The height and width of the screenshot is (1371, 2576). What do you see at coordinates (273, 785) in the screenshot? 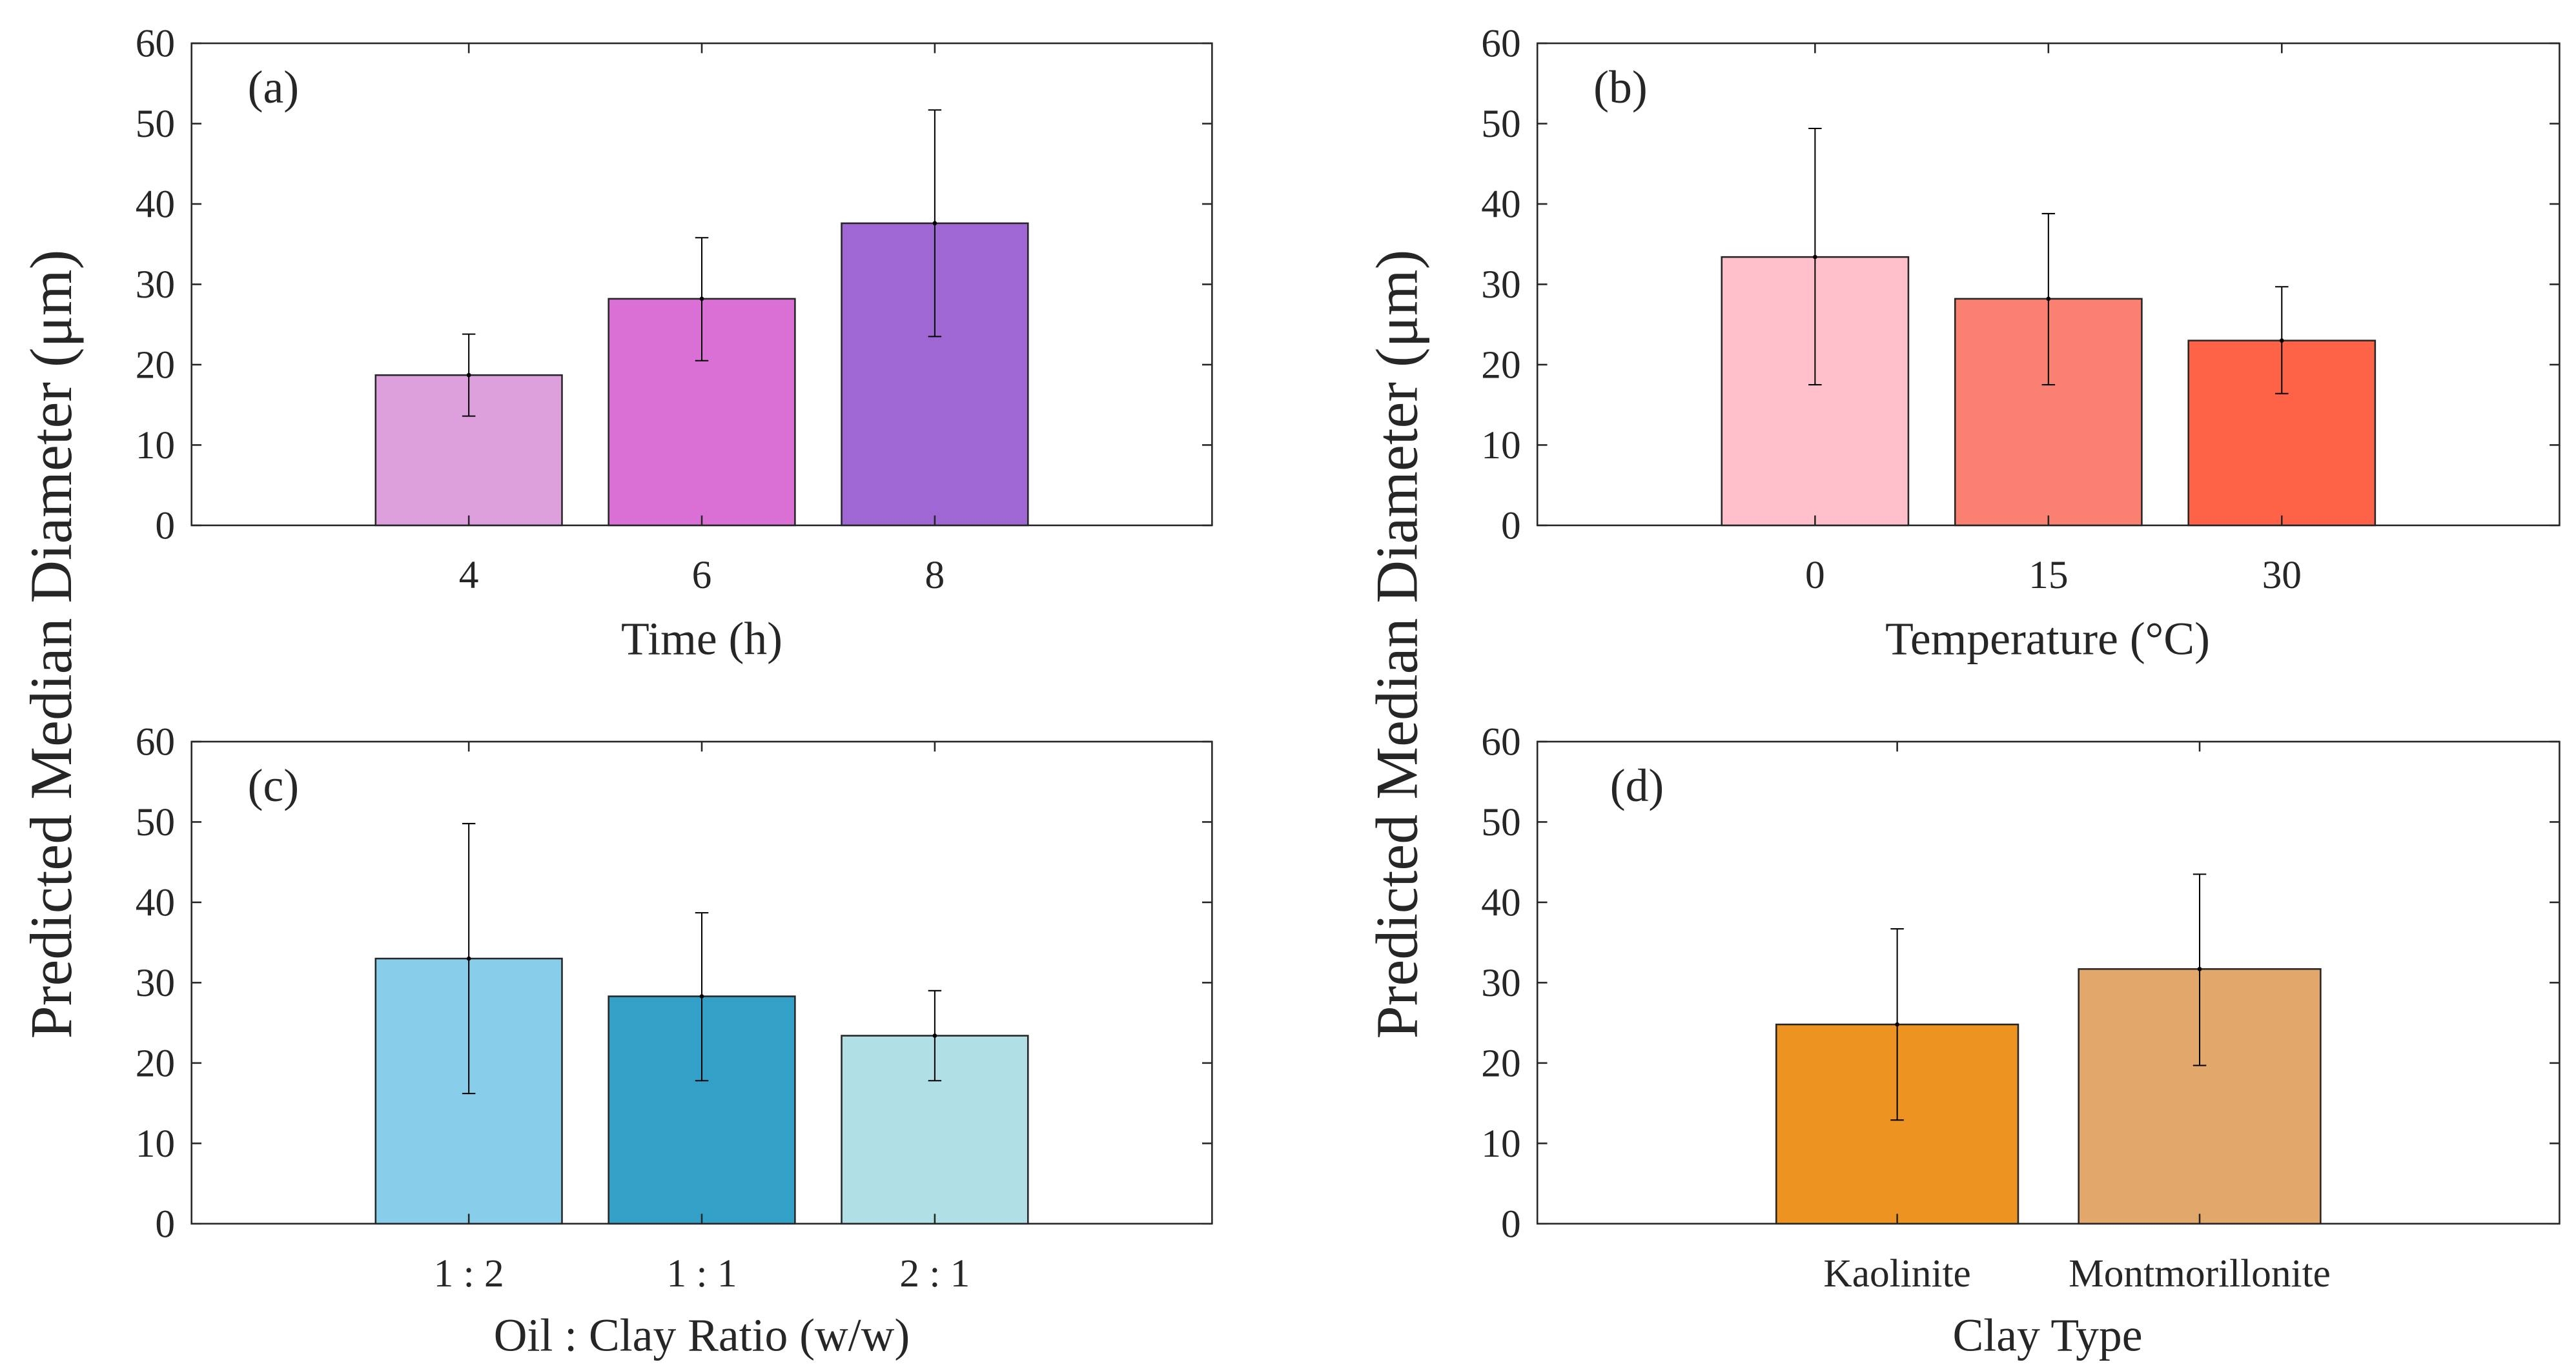
I see `panel-label: (c)` at bounding box center [273, 785].